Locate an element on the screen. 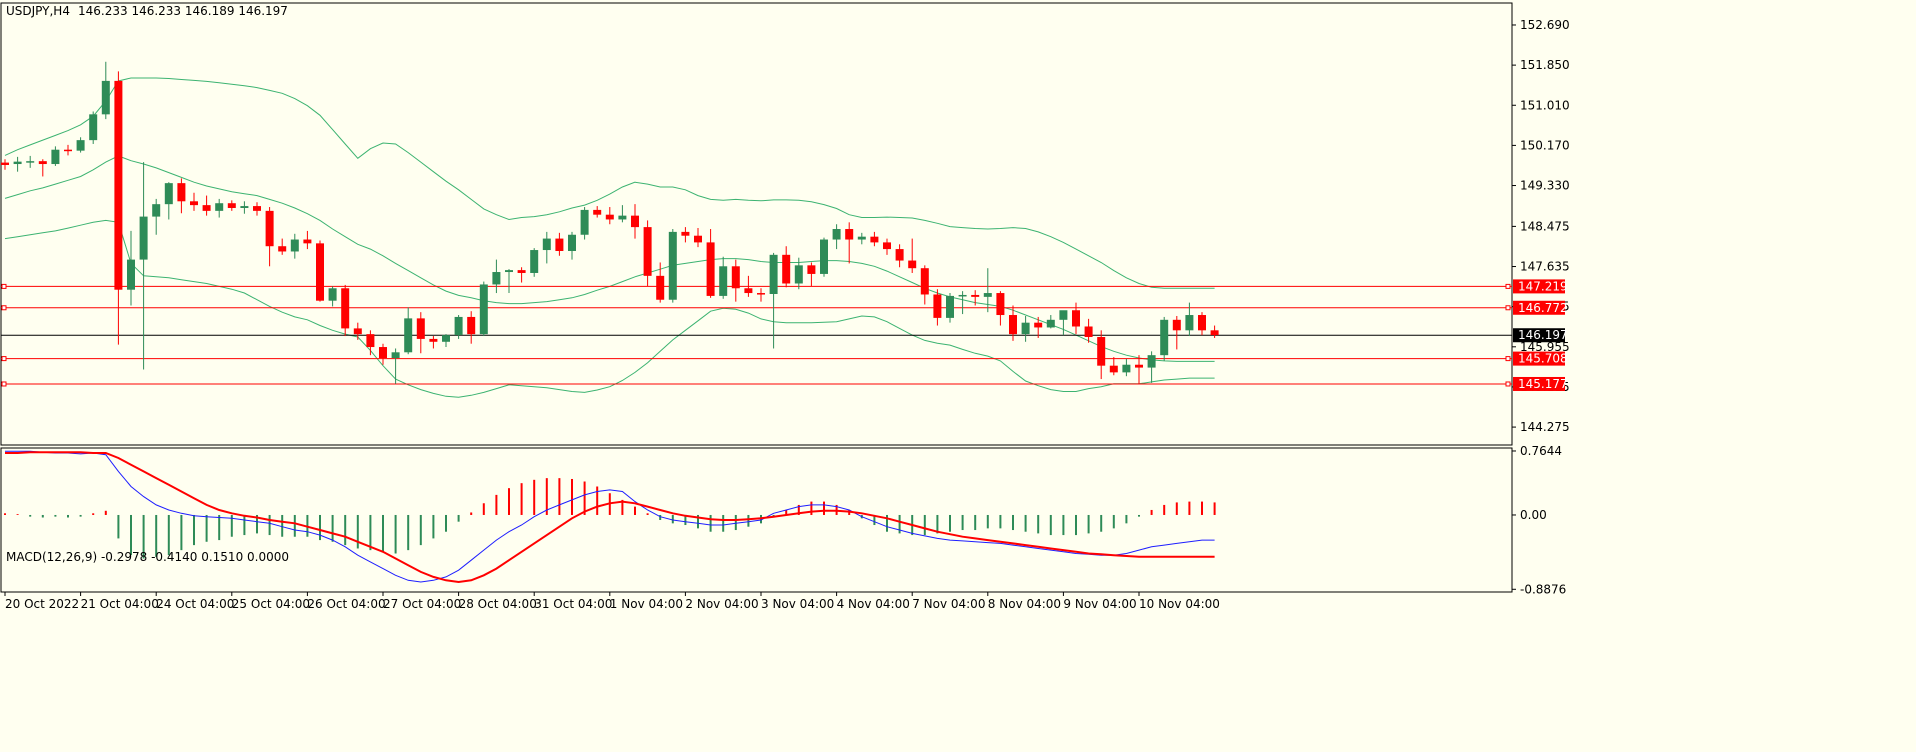  time-tick-label: 8 Nov 04:00 is located at coordinates (1024, 604).